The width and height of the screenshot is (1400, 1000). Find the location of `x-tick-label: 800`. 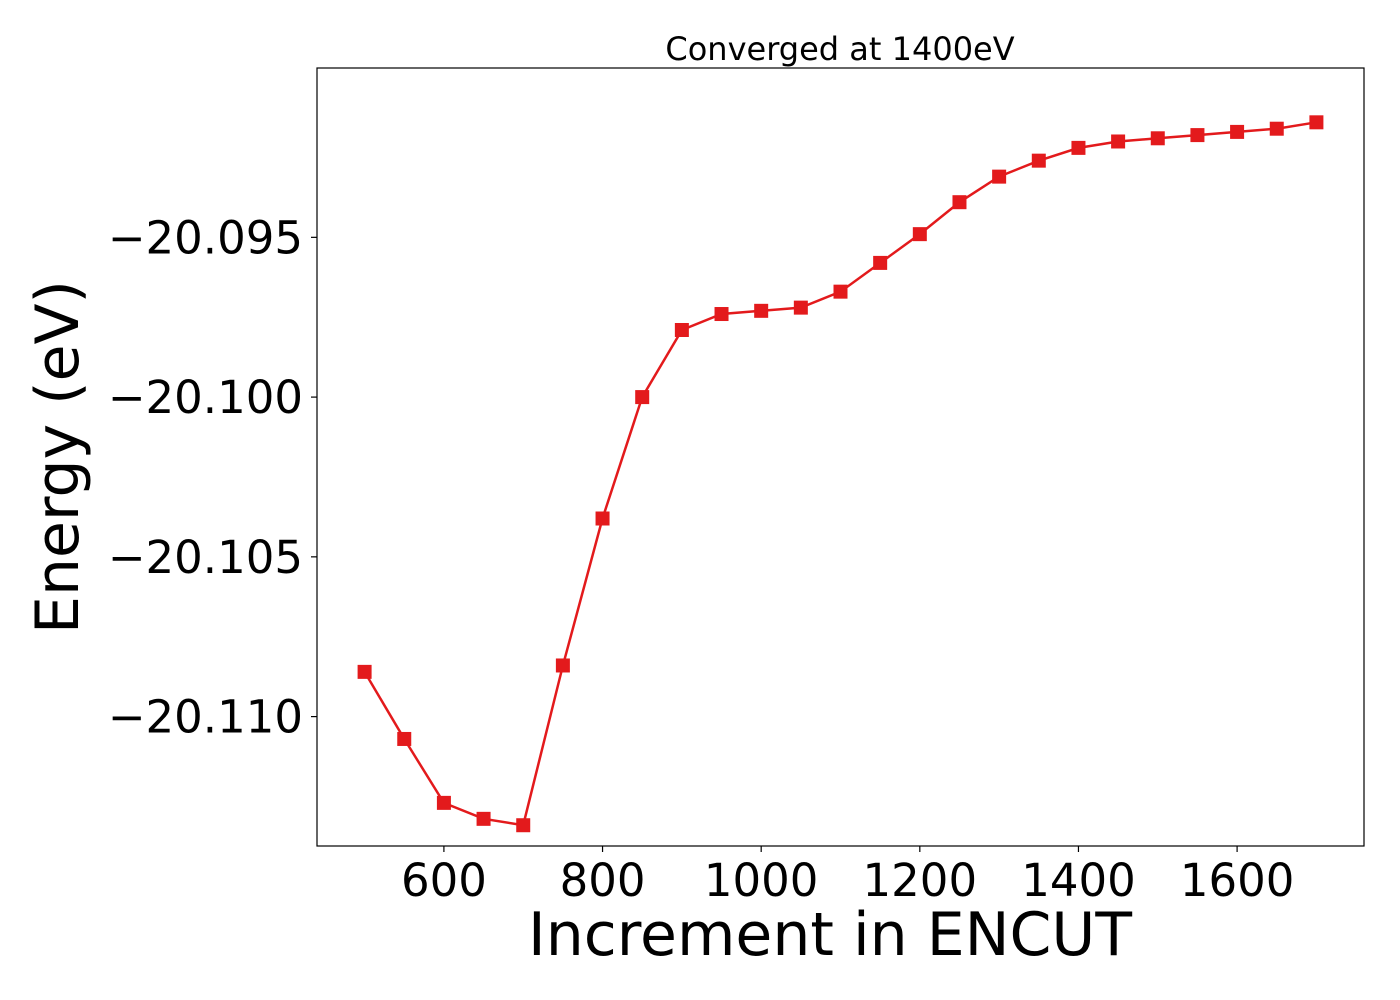

x-tick-label: 800 is located at coordinates (603, 880).